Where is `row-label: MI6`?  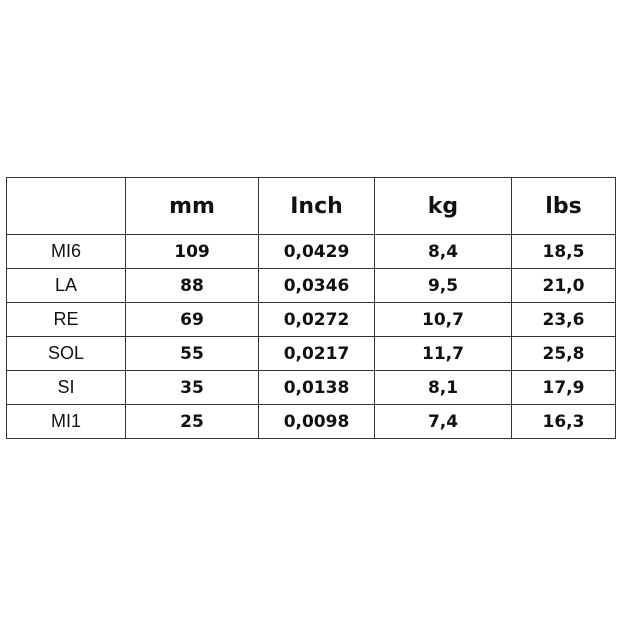
row-label: MI6 is located at coordinates (66, 251).